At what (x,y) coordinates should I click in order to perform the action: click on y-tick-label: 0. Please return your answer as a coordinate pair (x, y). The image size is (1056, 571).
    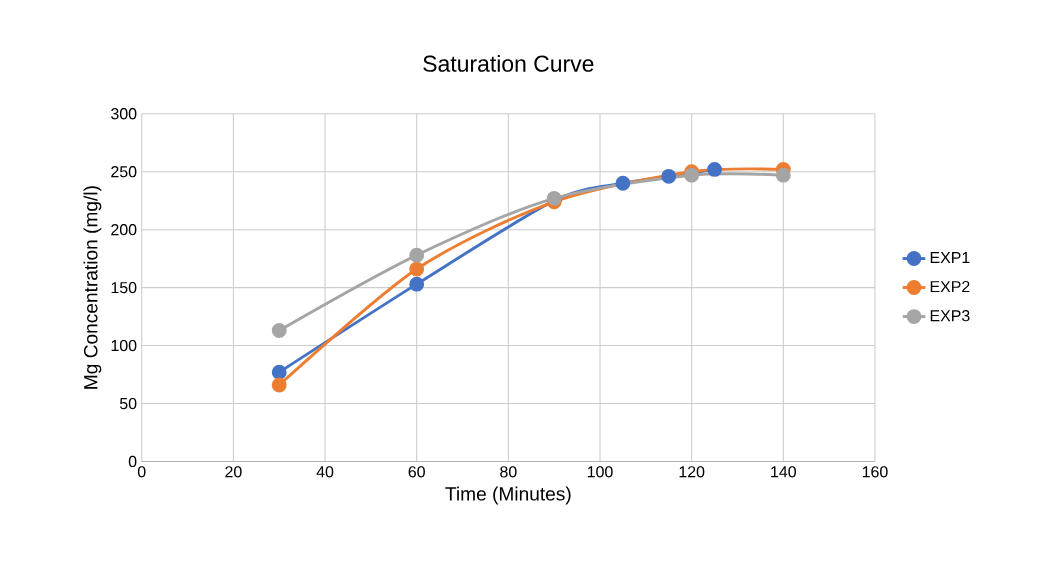
    Looking at the image, I should click on (132, 461).